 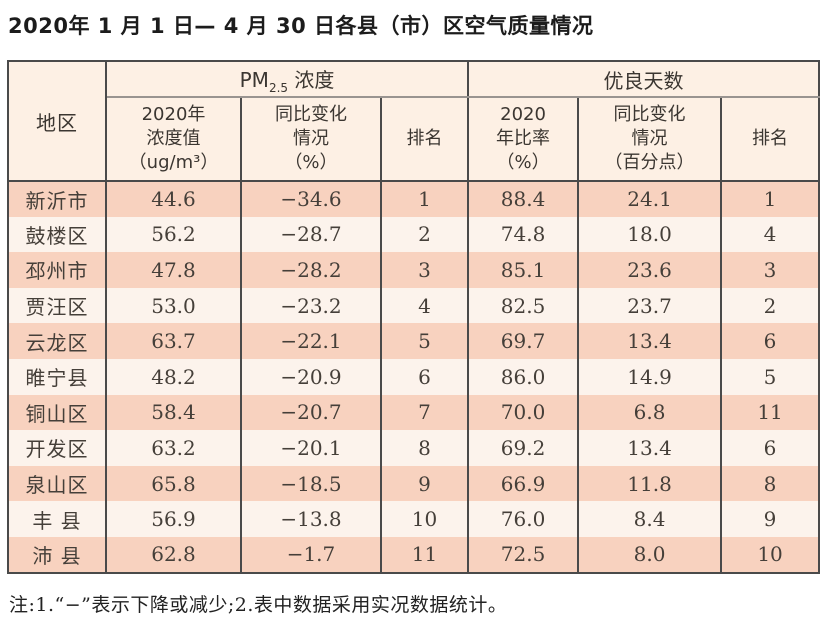 What do you see at coordinates (311, 270) in the screenshot?
I see `pm-change-cell: −28.2` at bounding box center [311, 270].